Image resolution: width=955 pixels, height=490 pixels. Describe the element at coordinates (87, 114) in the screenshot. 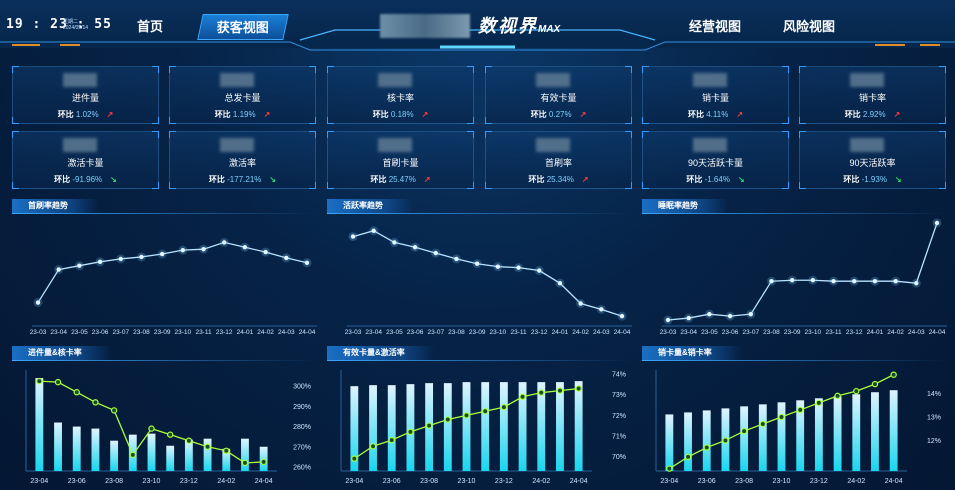

I see `kpi-ratio-value: 1.02%` at that location.